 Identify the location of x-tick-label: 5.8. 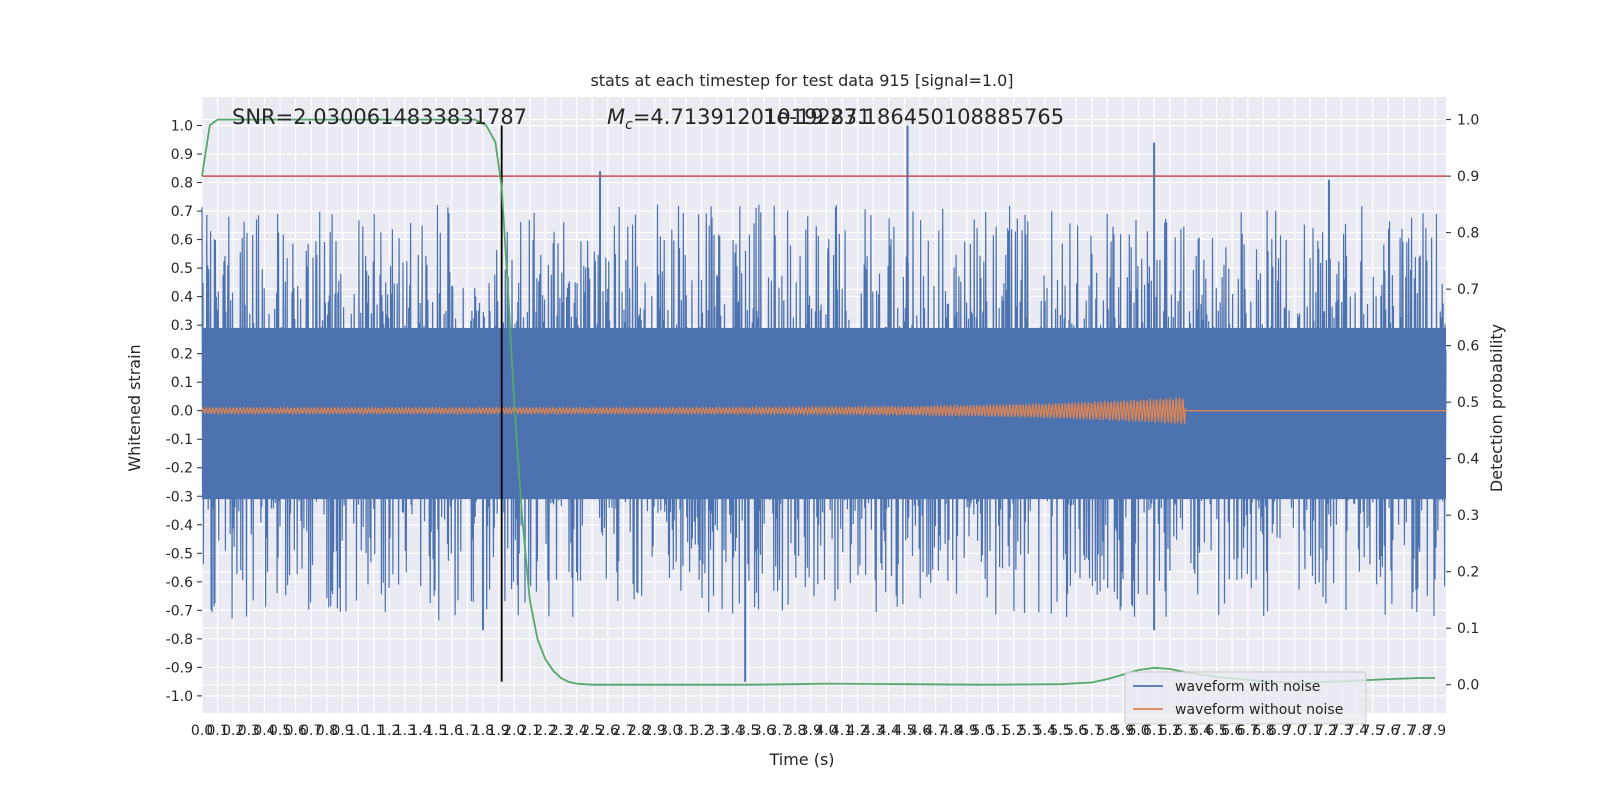
(1107, 731).